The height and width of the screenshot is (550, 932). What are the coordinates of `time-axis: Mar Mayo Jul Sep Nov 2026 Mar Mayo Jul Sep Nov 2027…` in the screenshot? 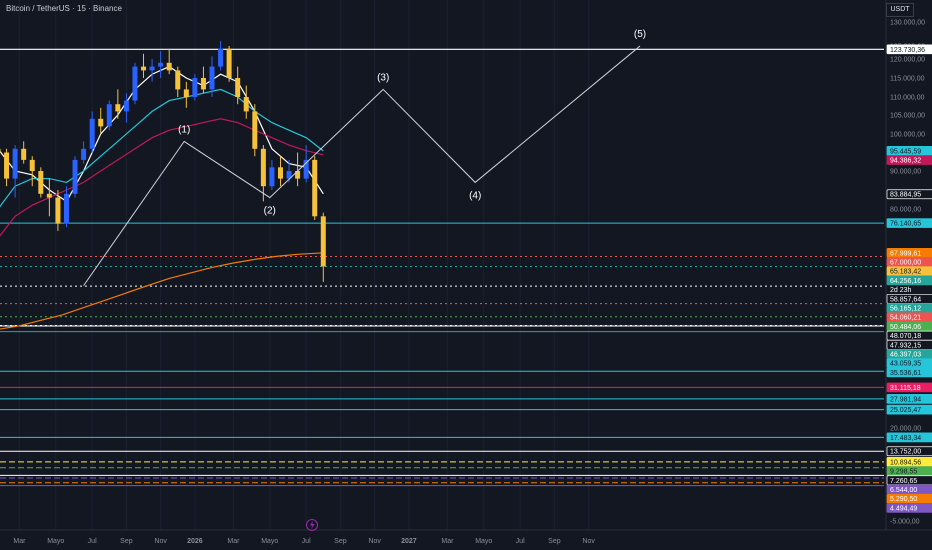 It's located at (466, 539).